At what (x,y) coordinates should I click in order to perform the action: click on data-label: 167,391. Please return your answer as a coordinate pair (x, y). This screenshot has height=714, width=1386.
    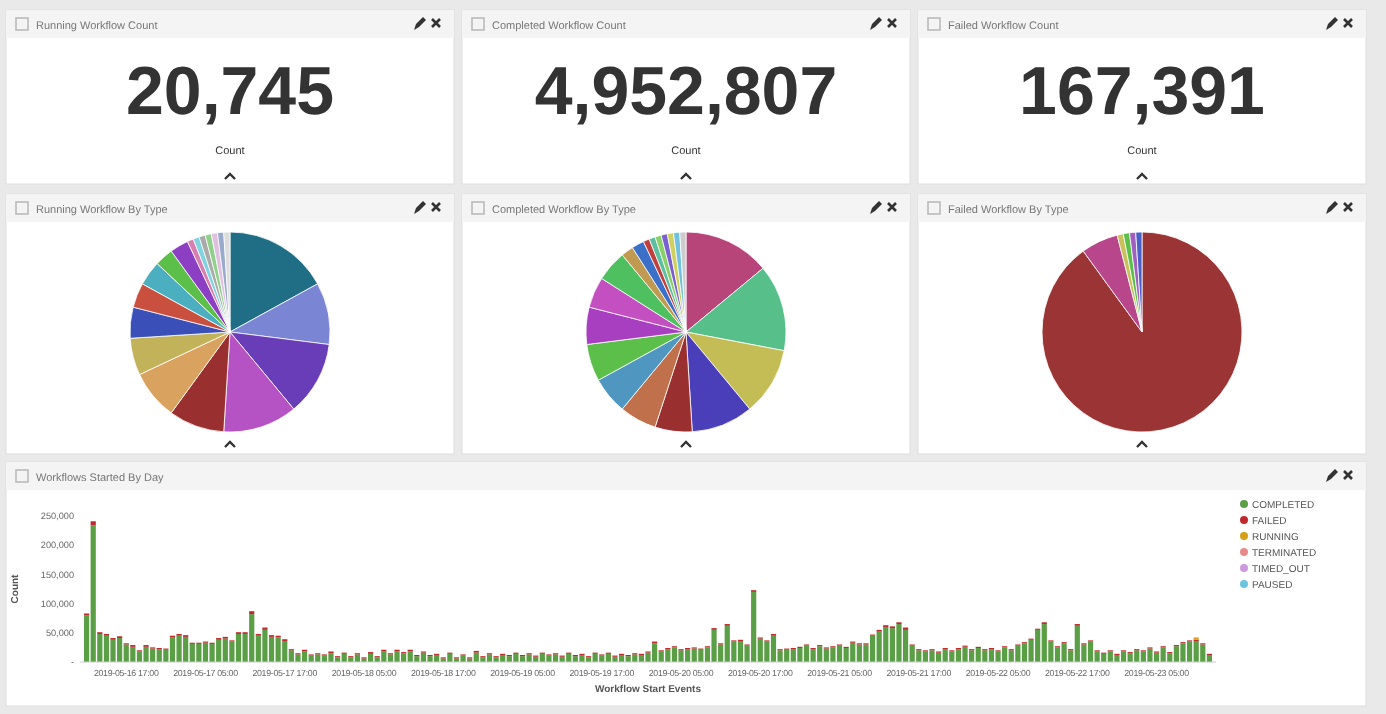
    Looking at the image, I should click on (1142, 92).